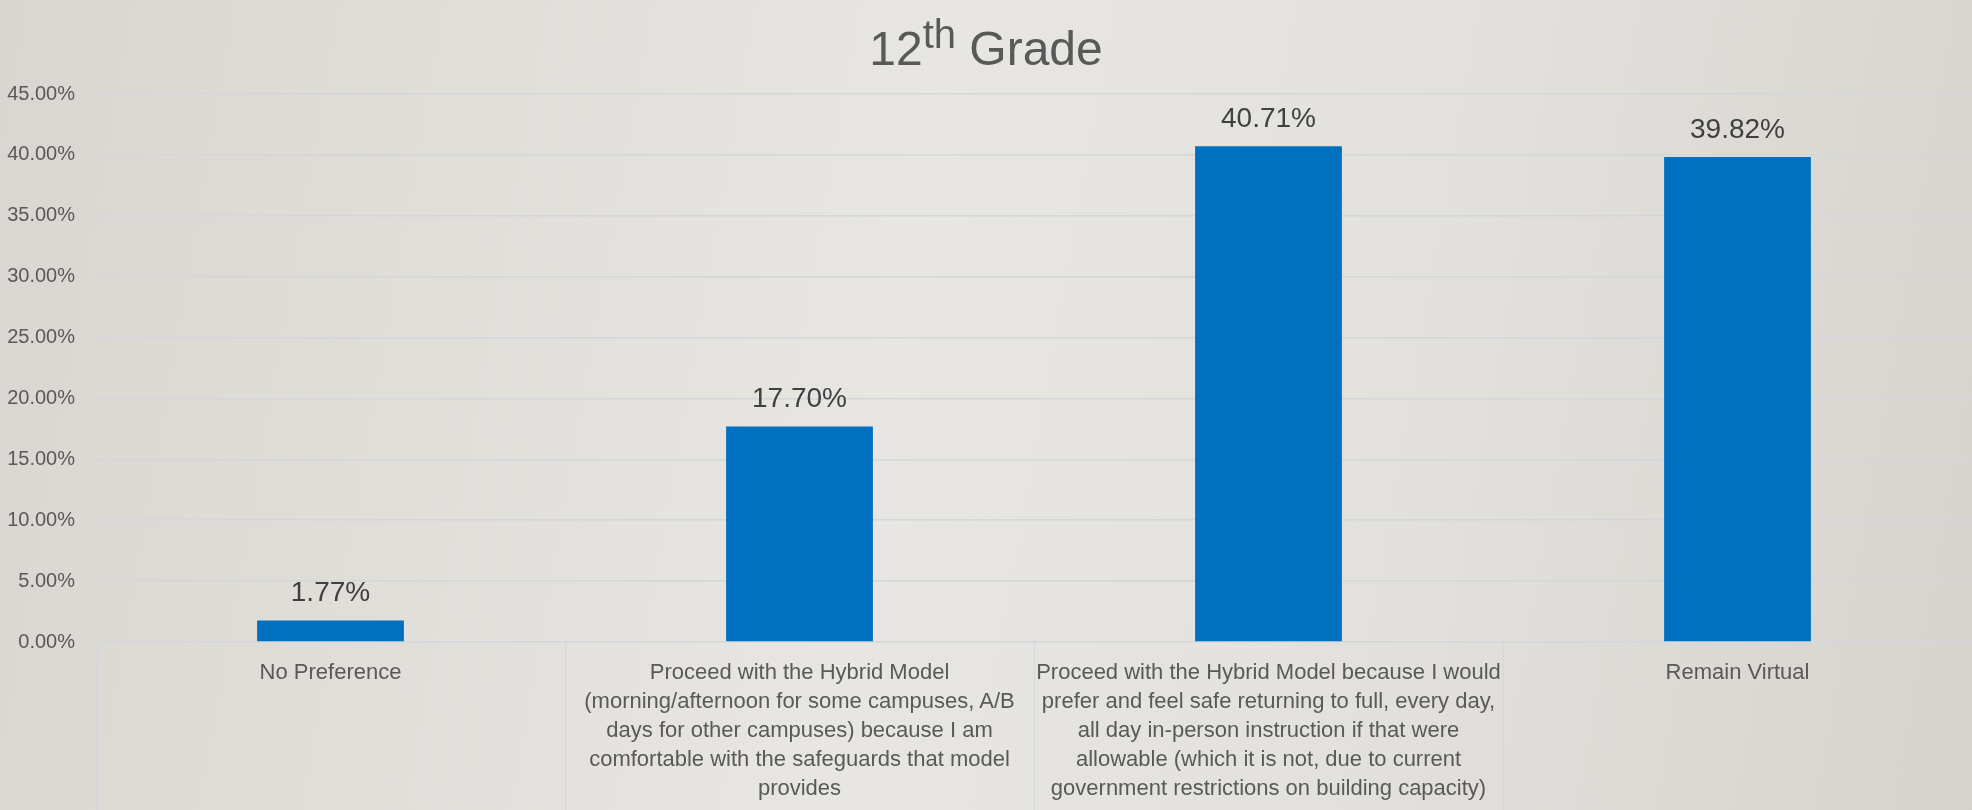  Describe the element at coordinates (986, 43) in the screenshot. I see `chart-title: 12$^{th}$ Grade` at that location.